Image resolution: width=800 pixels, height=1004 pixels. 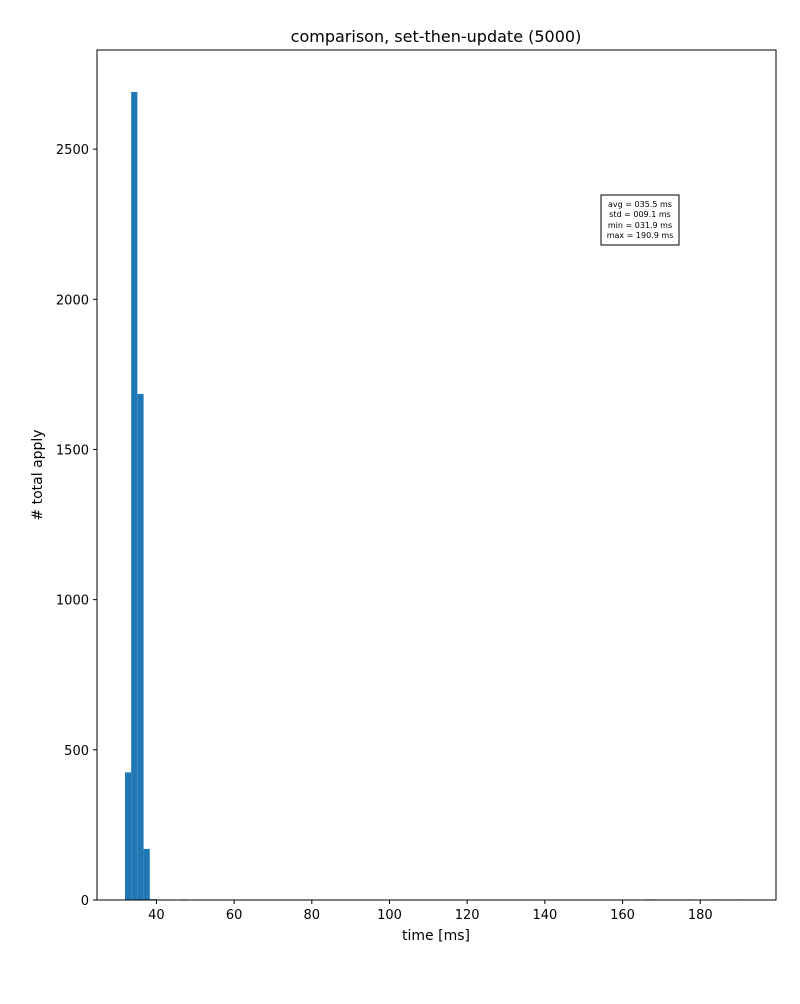 I want to click on x-axis-label: time [ms], so click(x=436, y=936).